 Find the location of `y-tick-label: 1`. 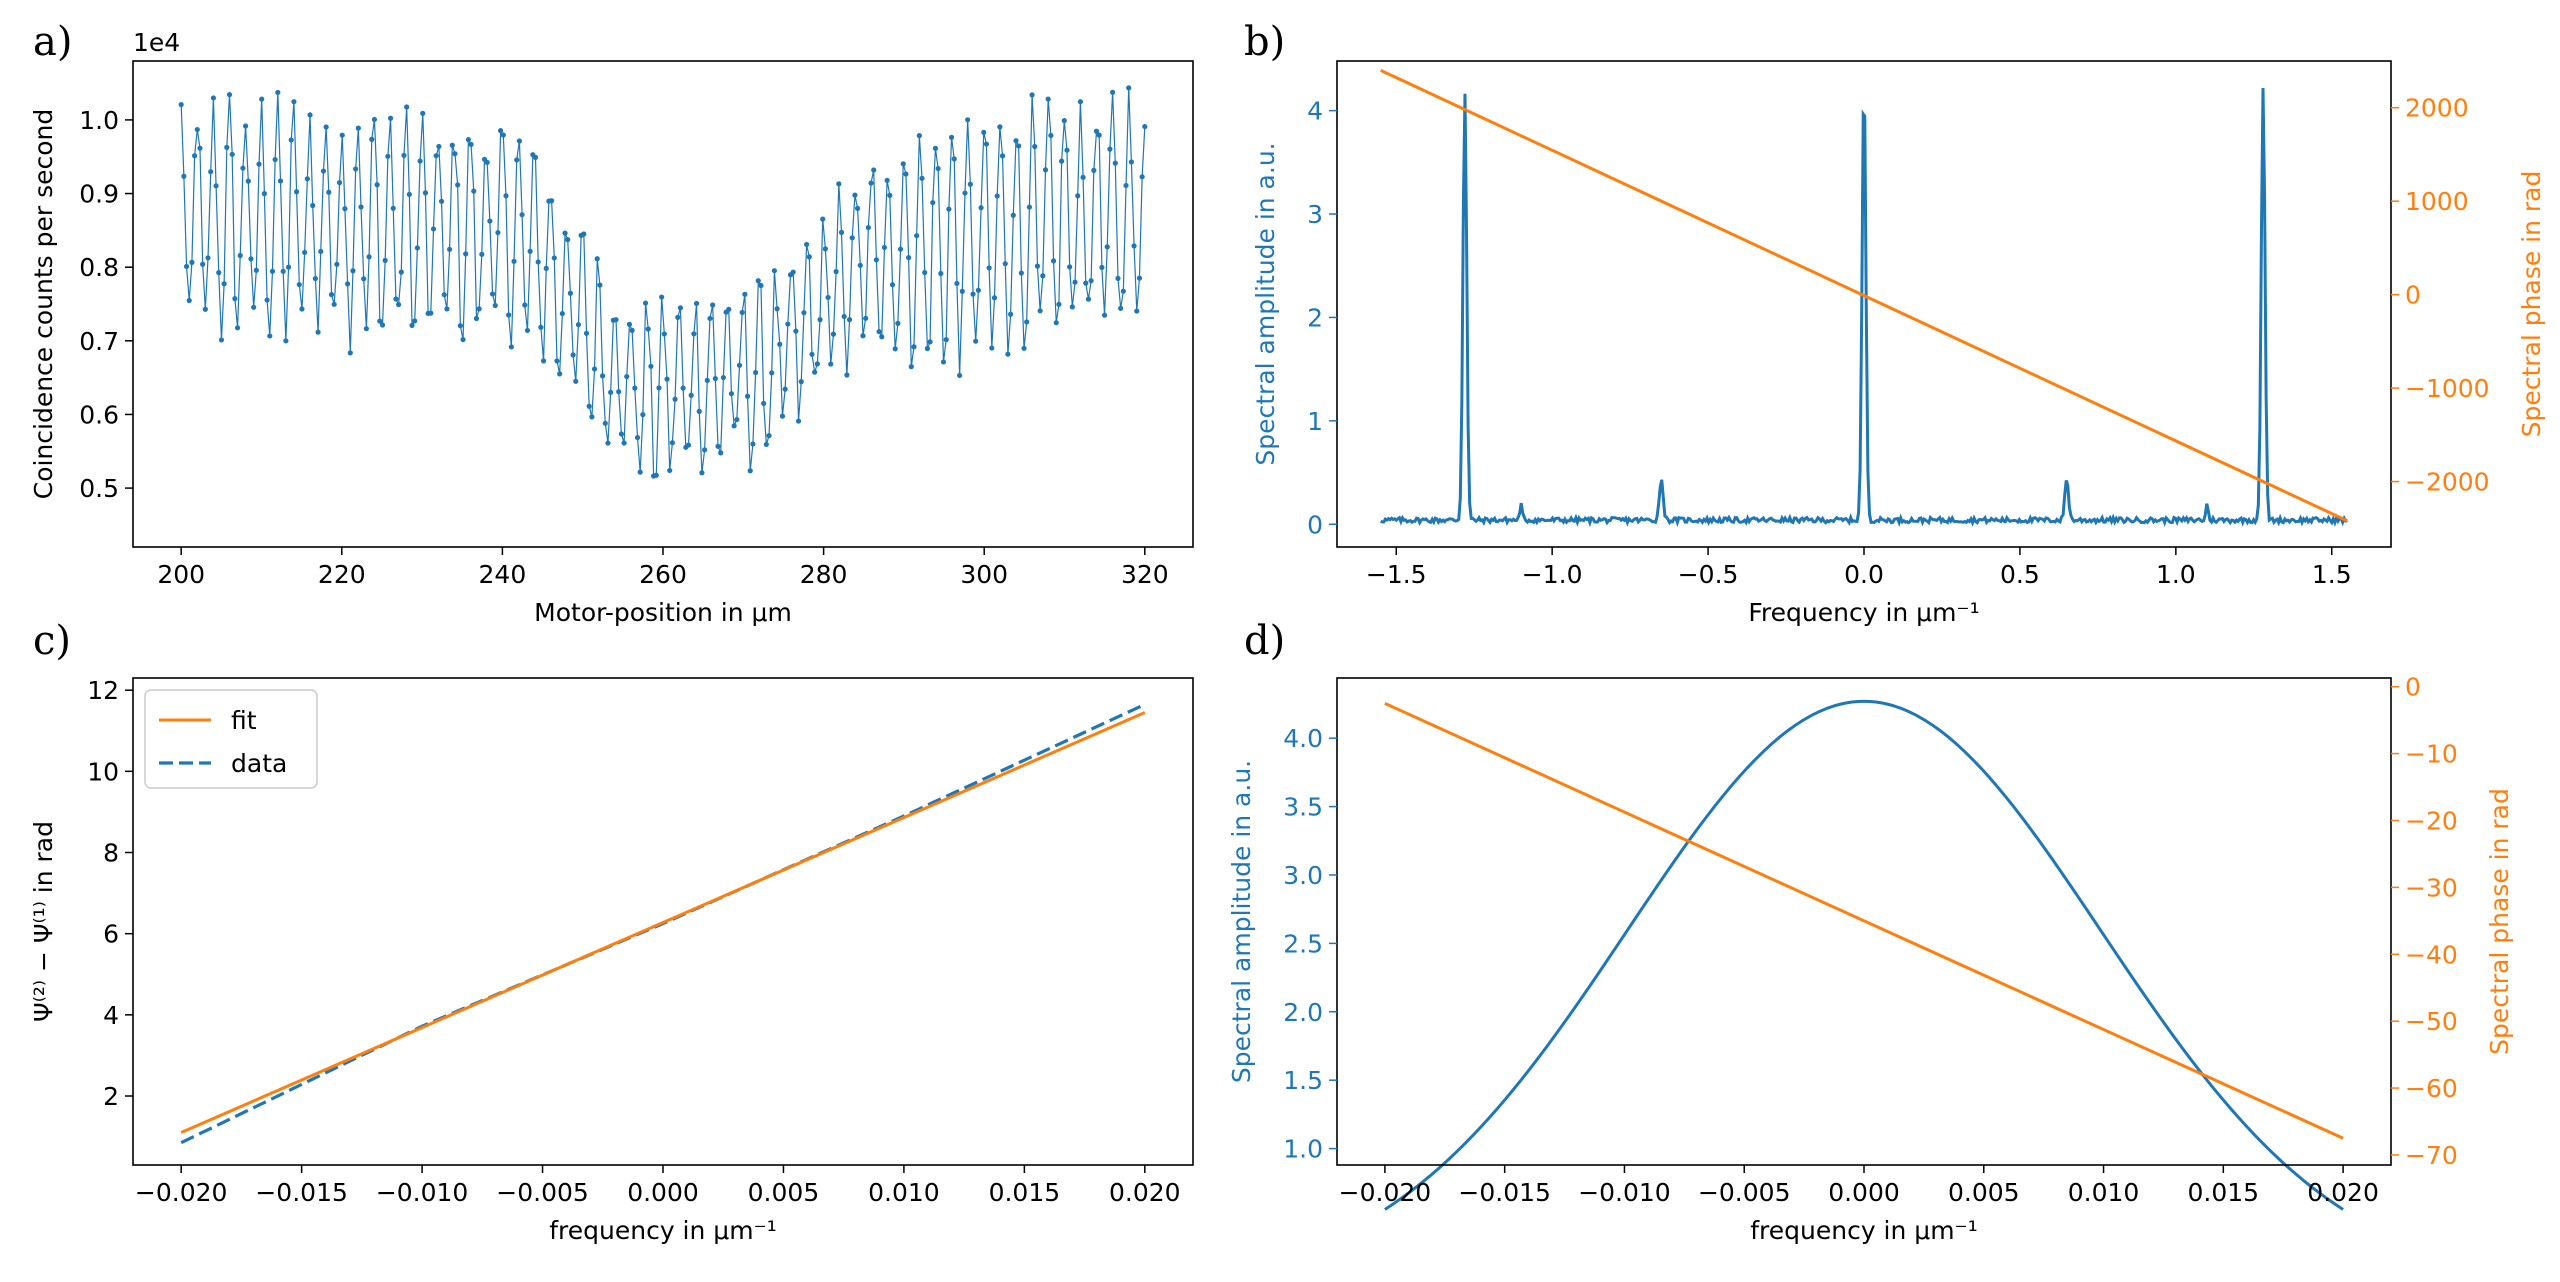

y-tick-label: 1 is located at coordinates (1315, 421).